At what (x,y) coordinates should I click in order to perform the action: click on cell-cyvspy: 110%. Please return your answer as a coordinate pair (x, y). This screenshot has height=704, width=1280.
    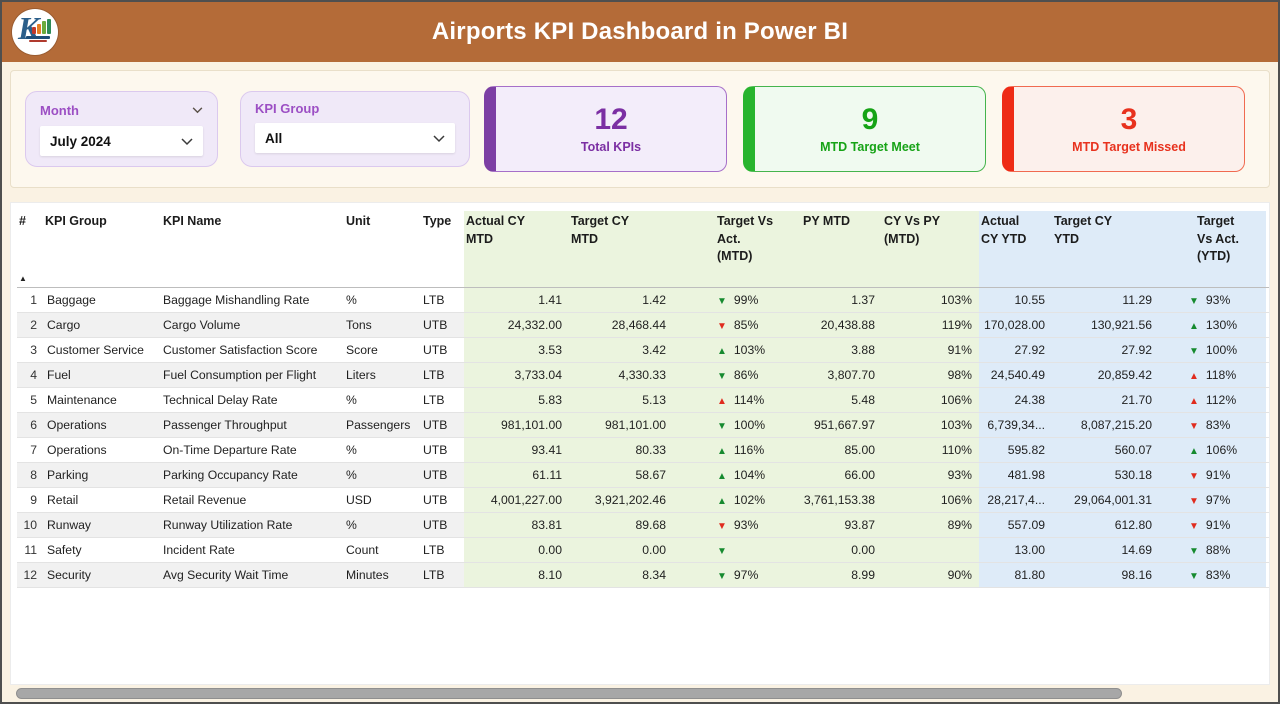
    Looking at the image, I should click on (930, 450).